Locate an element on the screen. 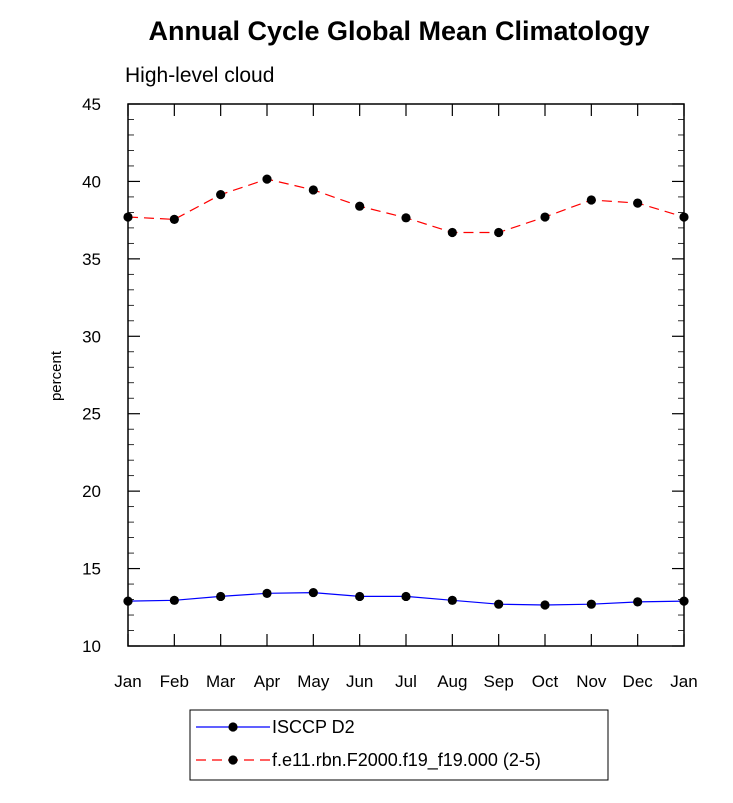 The width and height of the screenshot is (733, 803). x-tick-label: Mar is located at coordinates (221, 681).